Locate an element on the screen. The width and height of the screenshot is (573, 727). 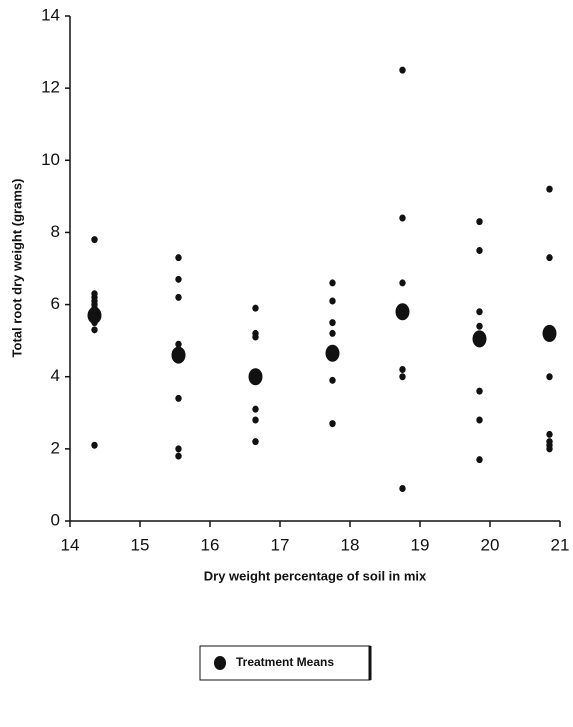
y-tick-label: 6 is located at coordinates (55, 303).